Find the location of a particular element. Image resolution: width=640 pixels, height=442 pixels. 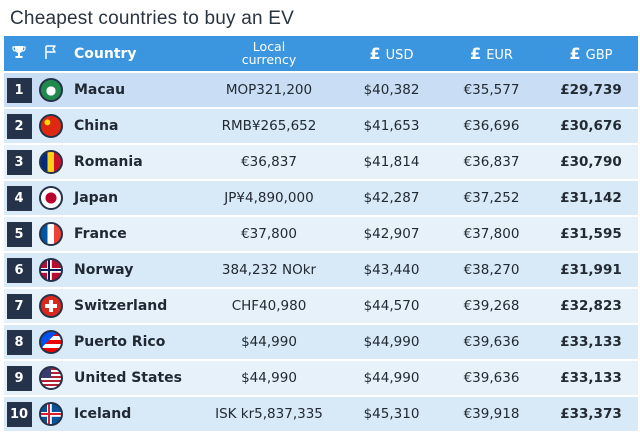

table-row: 3 Romania €36,837 $41,814 €36,837 £30,790 is located at coordinates (321, 161).